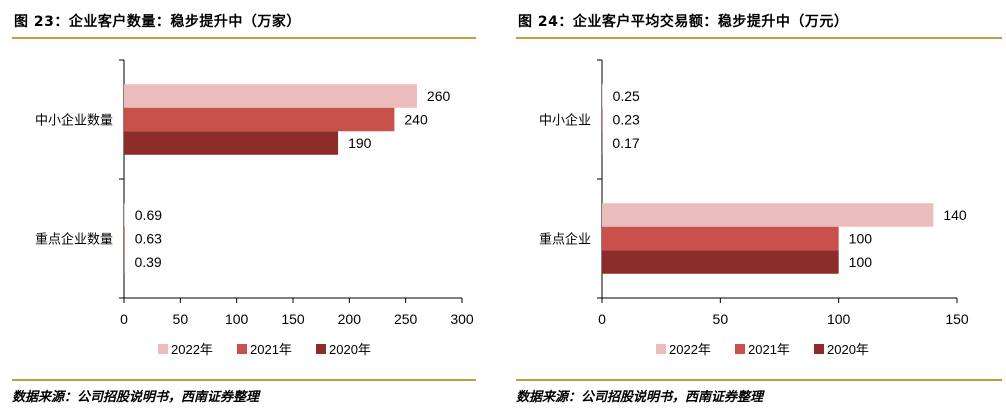  I want to click on data-label: 0.39, so click(147, 262).